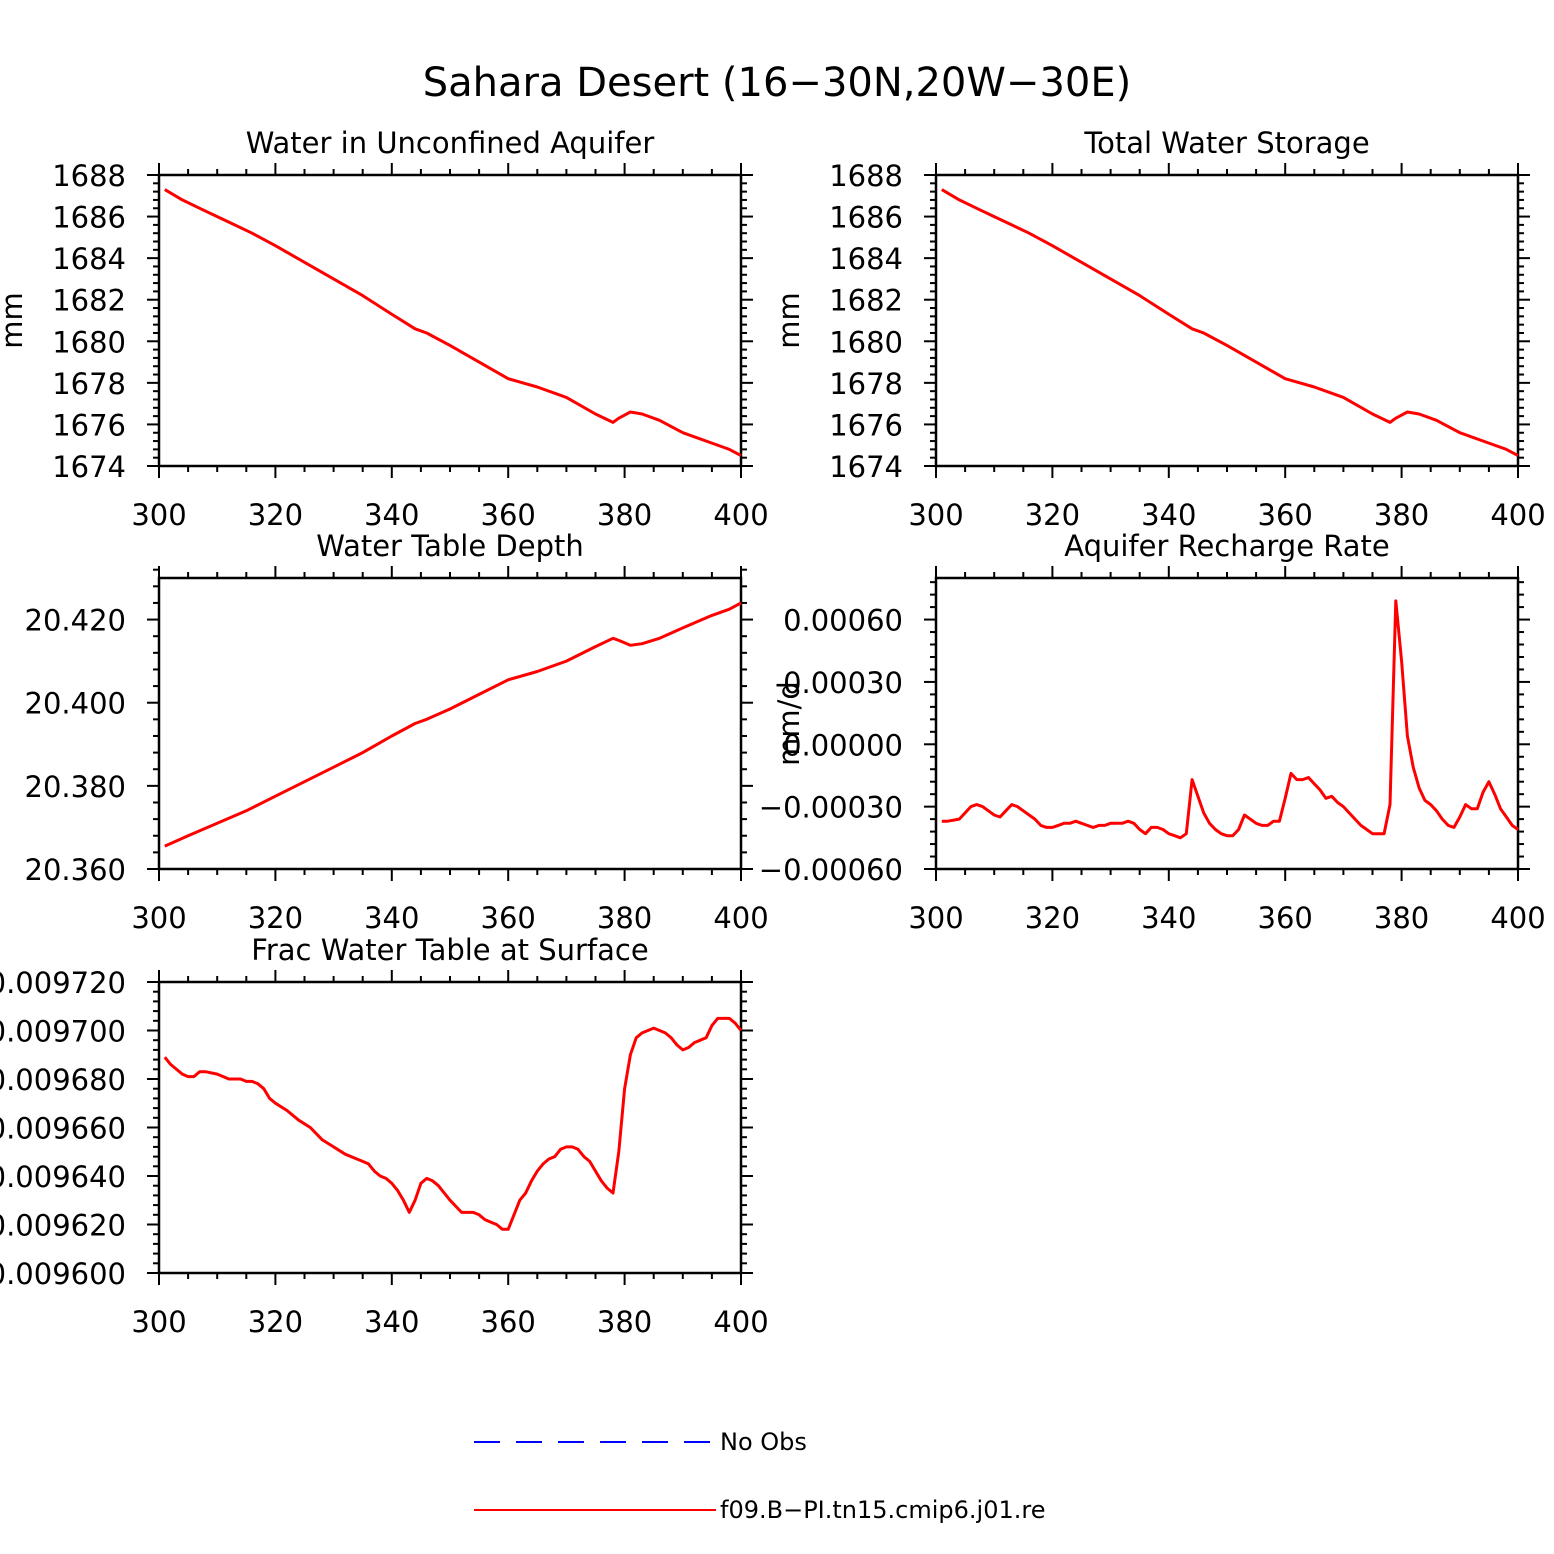 The width and height of the screenshot is (1554, 1554). What do you see at coordinates (450, 546) in the screenshot?
I see `chart-title: Water Table Depth` at bounding box center [450, 546].